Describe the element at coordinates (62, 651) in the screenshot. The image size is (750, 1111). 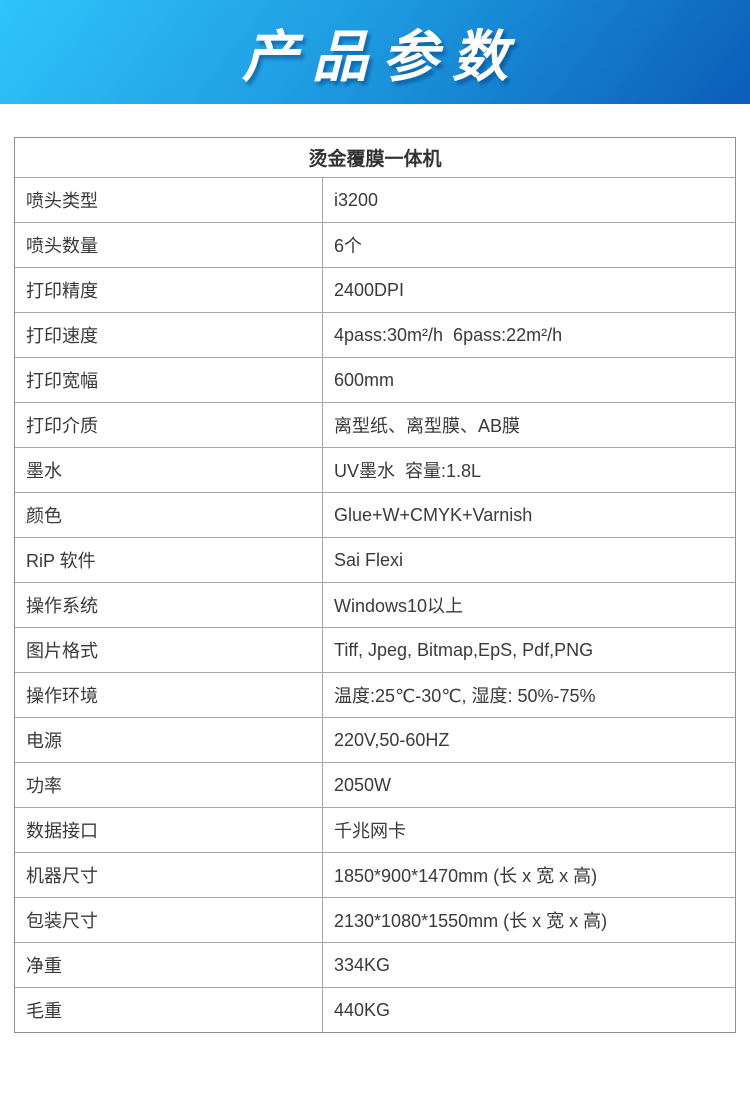
I see `spec-label: 图片格式` at that location.